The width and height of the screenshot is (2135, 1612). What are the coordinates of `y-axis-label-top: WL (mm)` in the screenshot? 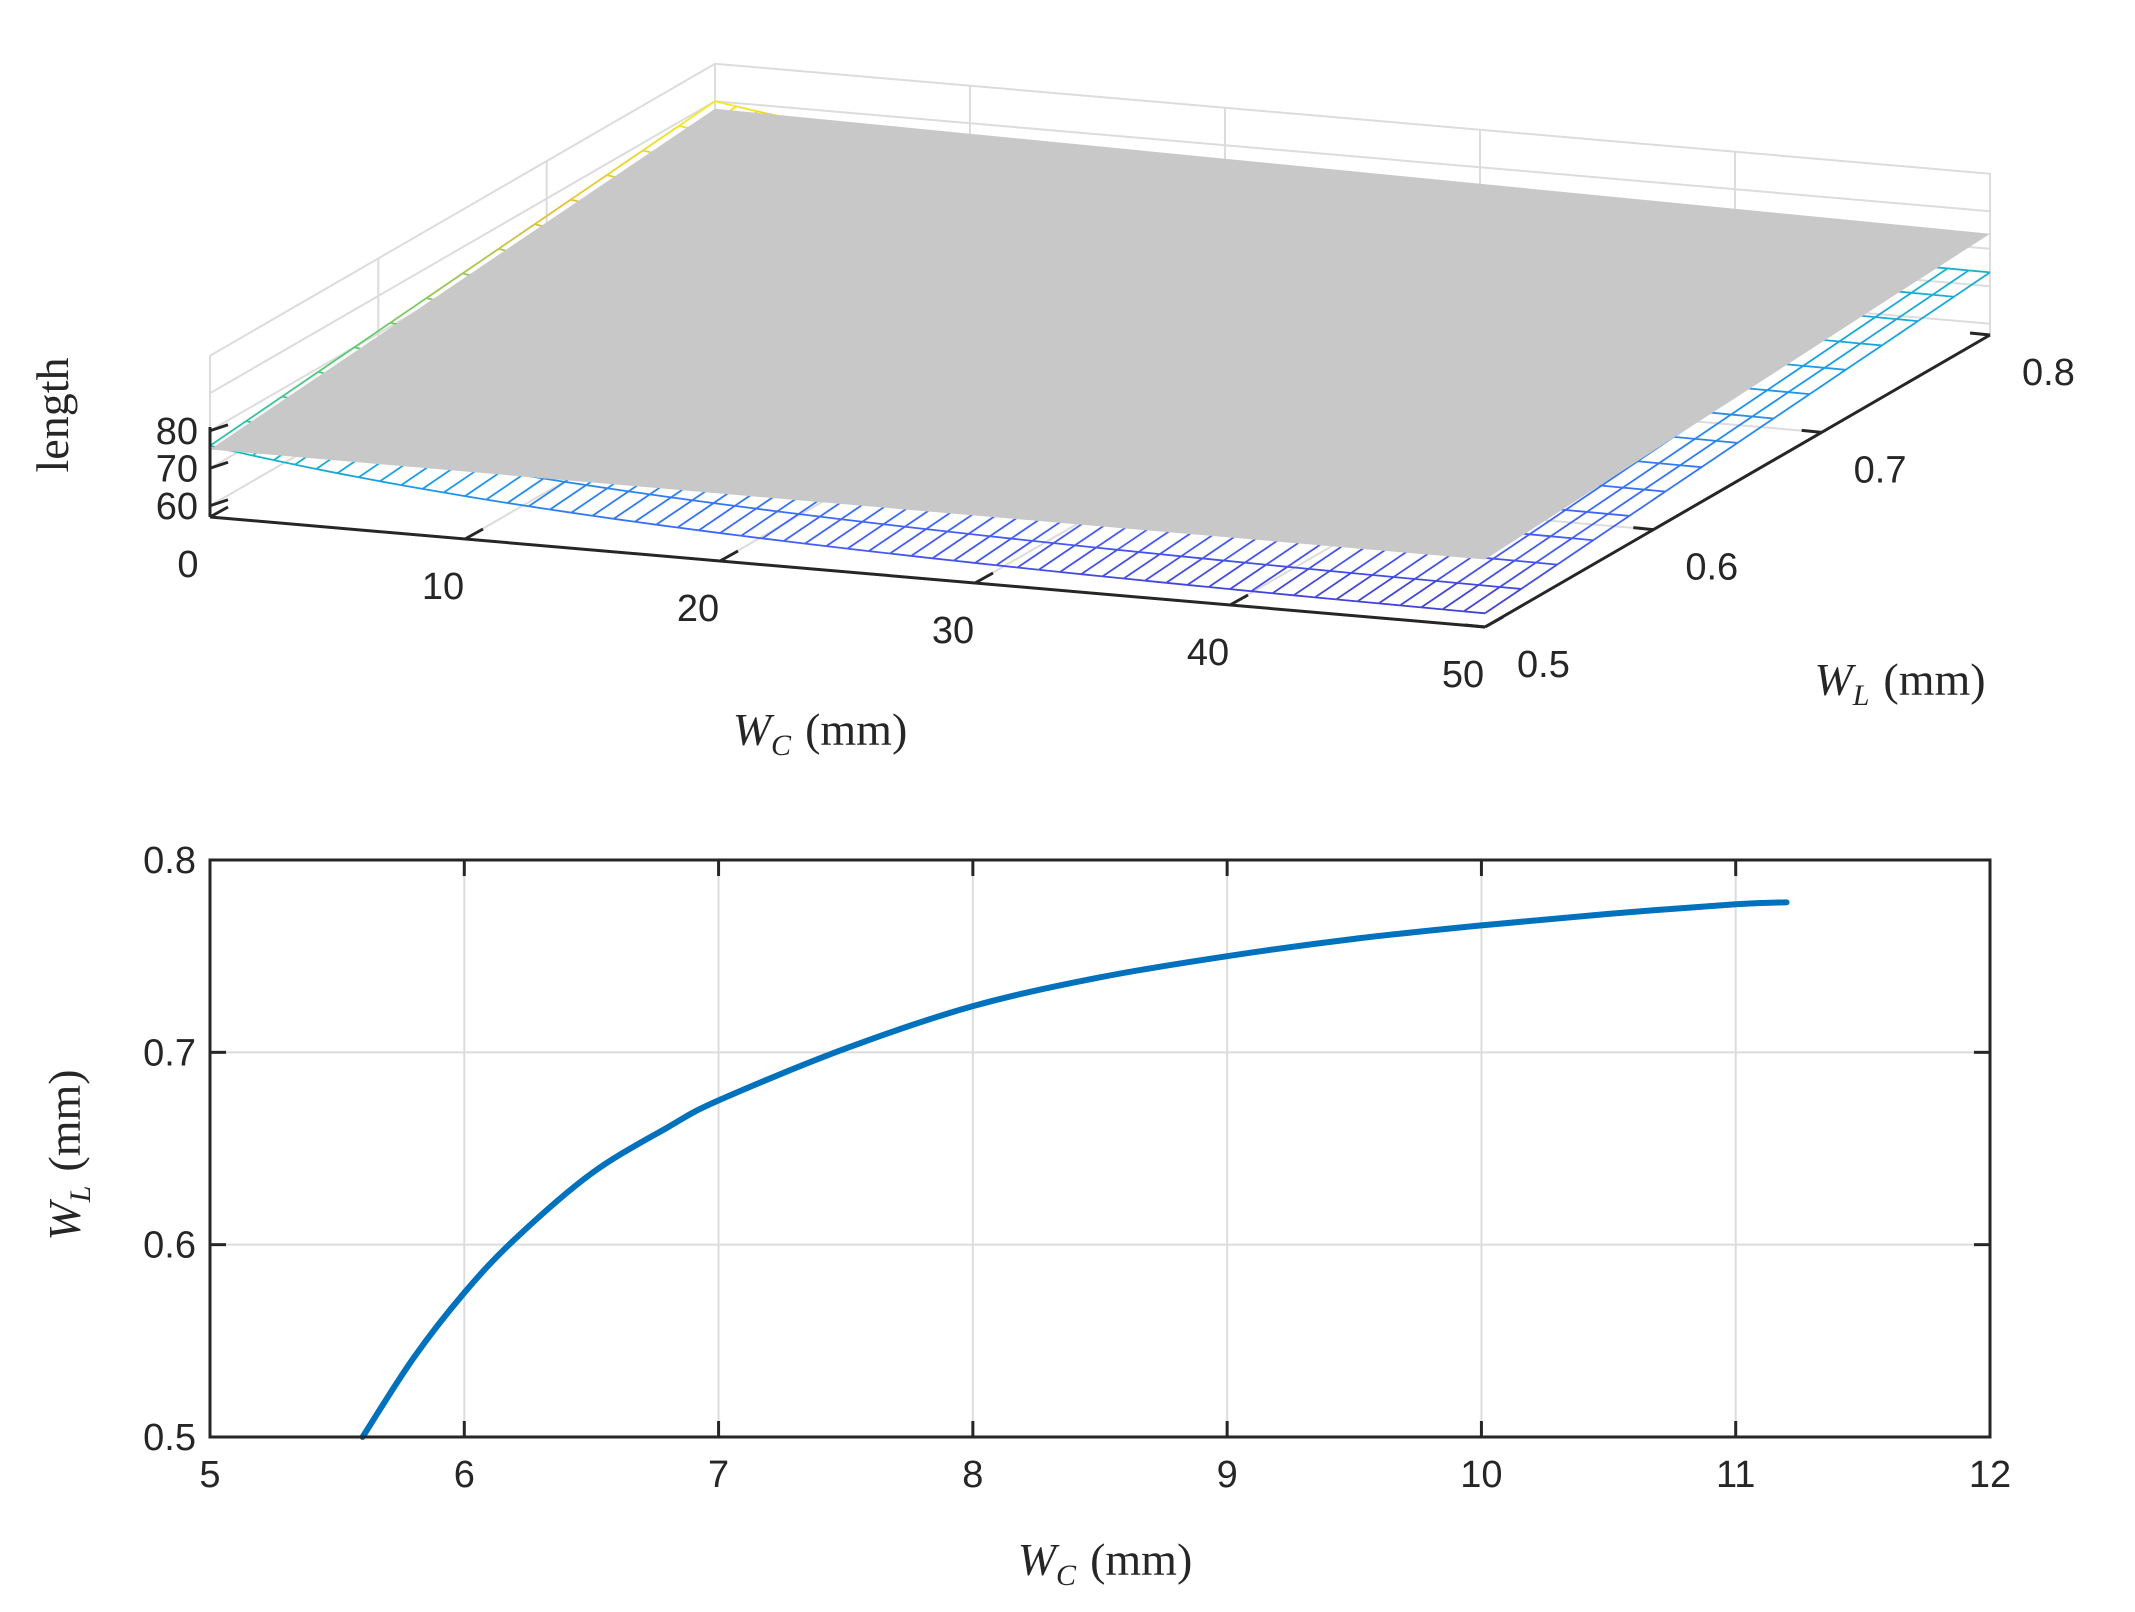 It's located at (1899, 683).